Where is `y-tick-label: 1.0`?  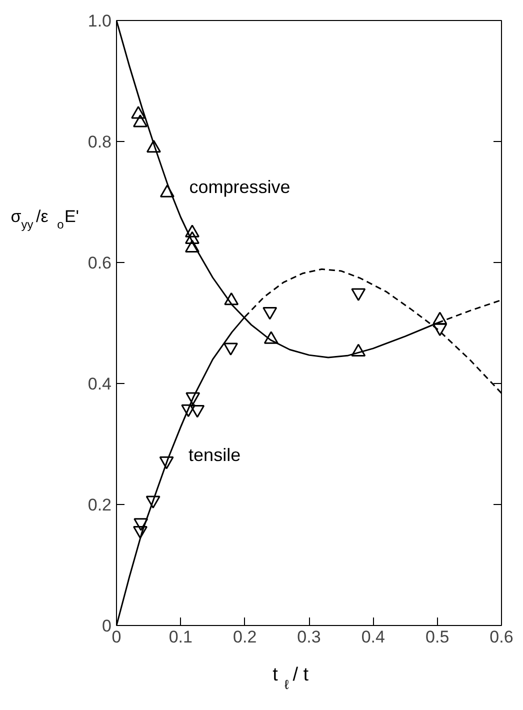
y-tick-label: 1.0 is located at coordinates (100, 21).